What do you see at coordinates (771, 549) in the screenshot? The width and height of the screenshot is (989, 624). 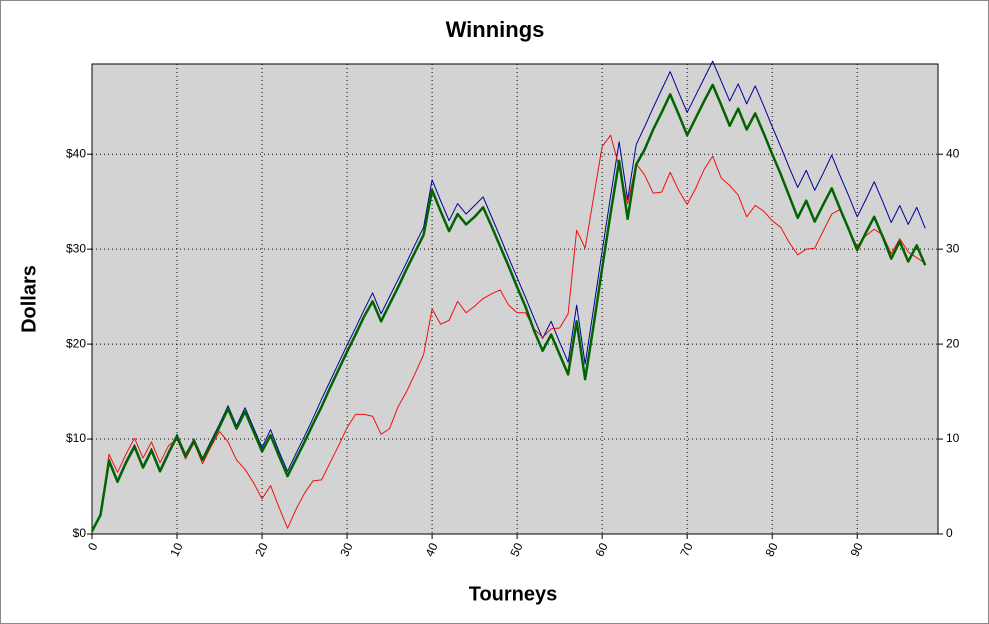 I see `x-tick-label: 80` at bounding box center [771, 549].